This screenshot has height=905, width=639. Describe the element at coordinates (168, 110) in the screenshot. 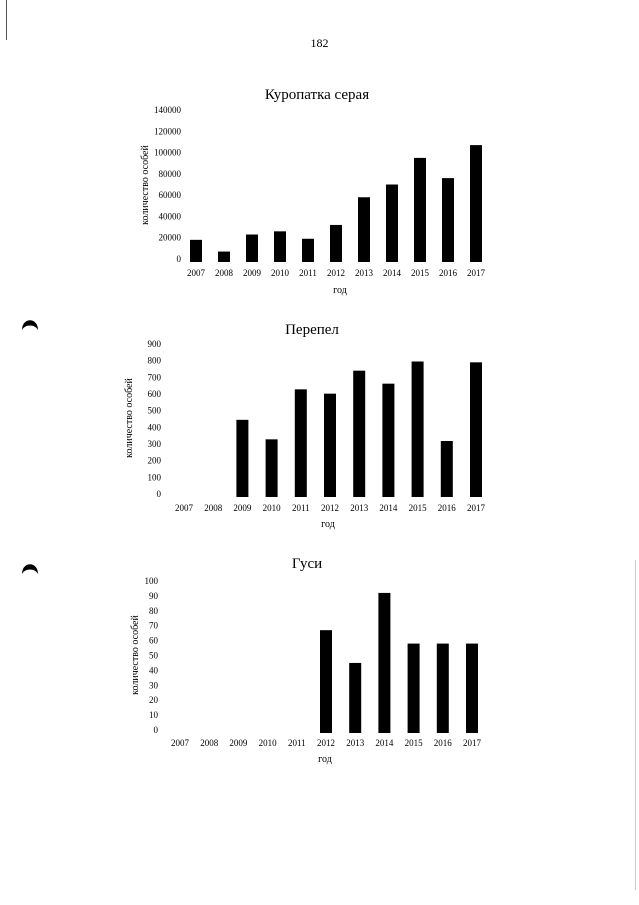

I see `y-tick-label: 140000` at that location.